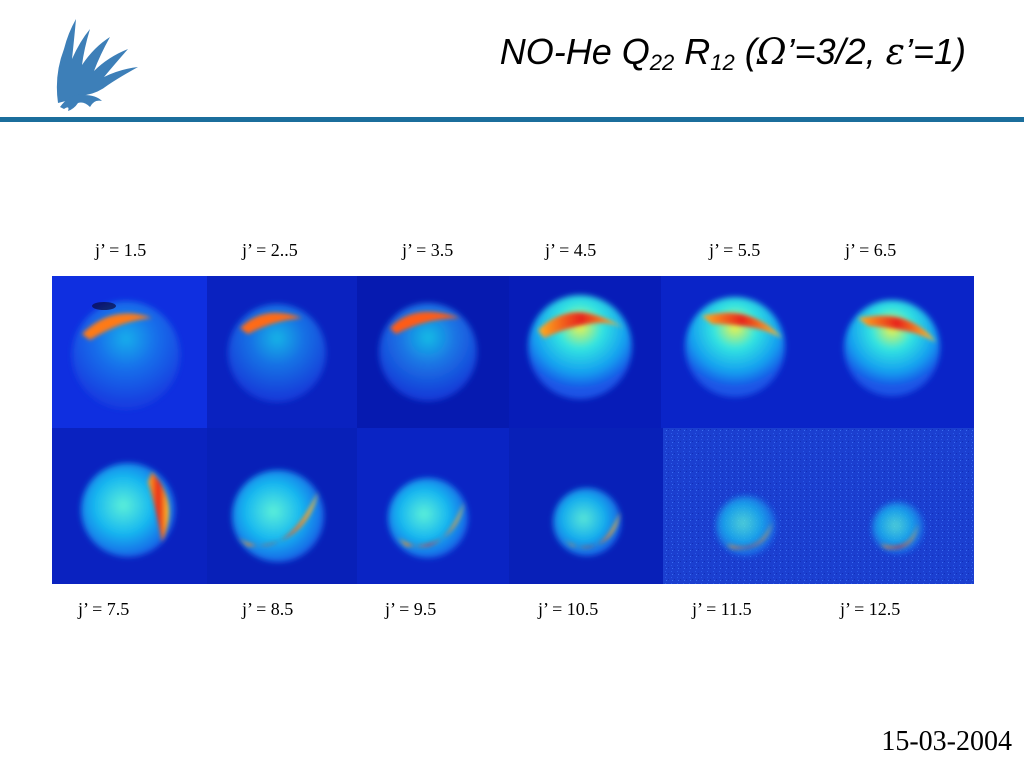  Describe the element at coordinates (411, 609) in the screenshot. I see `panel-label: j’ = 9.5` at that location.